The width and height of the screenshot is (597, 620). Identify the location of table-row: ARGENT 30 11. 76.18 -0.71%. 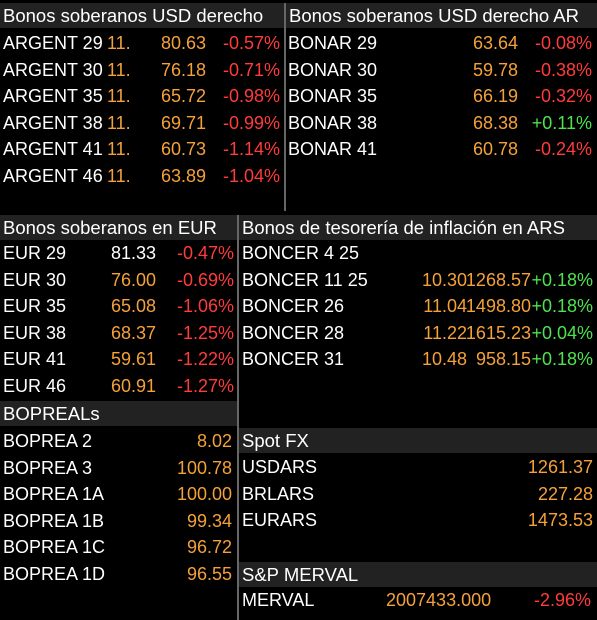
(142, 70).